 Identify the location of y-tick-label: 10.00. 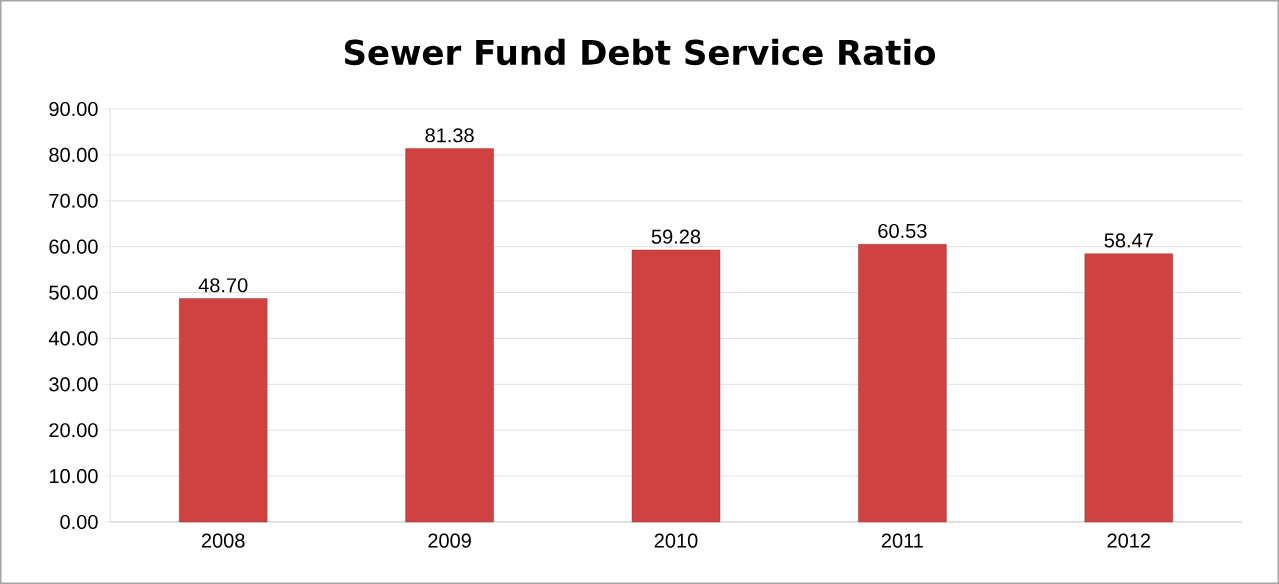
(73, 476).